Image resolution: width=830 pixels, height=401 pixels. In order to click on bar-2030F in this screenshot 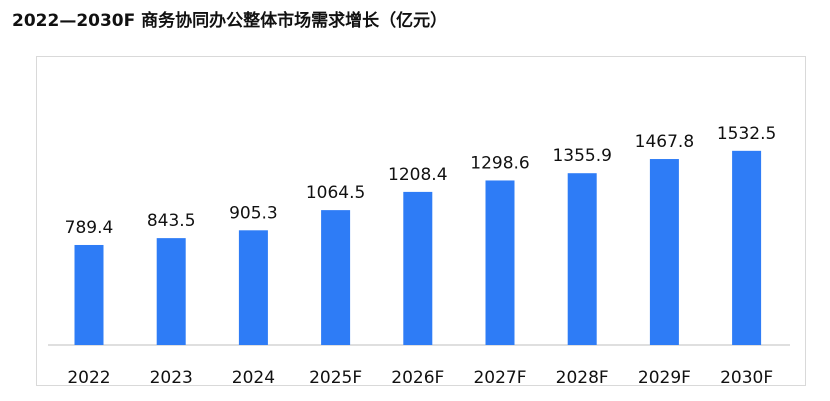, I will do `click(747, 247)`.